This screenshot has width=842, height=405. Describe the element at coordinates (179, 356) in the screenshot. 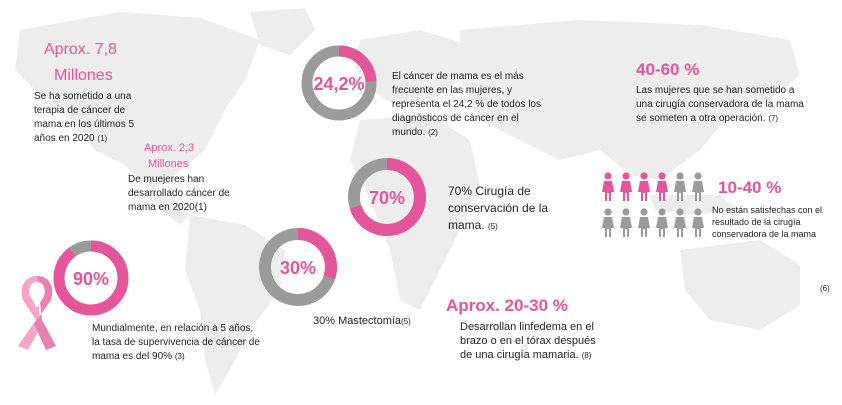

I see `ring-90-ref: (3)` at that location.